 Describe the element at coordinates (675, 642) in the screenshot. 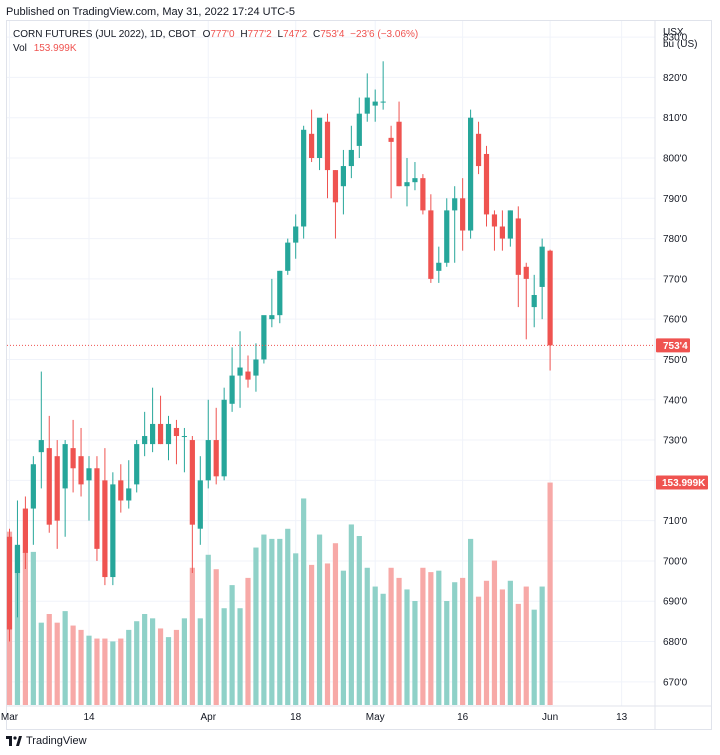

I see `y-tick-label: 680'0` at that location.